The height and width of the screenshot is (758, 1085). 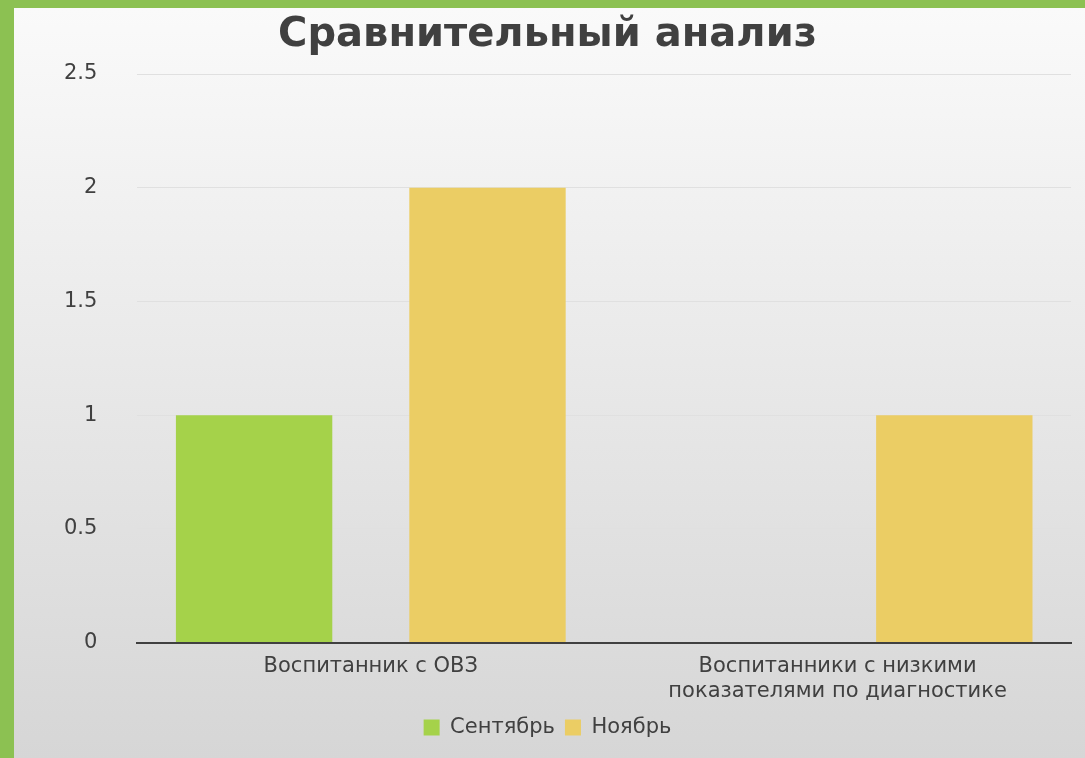 What do you see at coordinates (370, 664) in the screenshot?
I see `x-tick-label: Воспитанник с ОВЗ` at bounding box center [370, 664].